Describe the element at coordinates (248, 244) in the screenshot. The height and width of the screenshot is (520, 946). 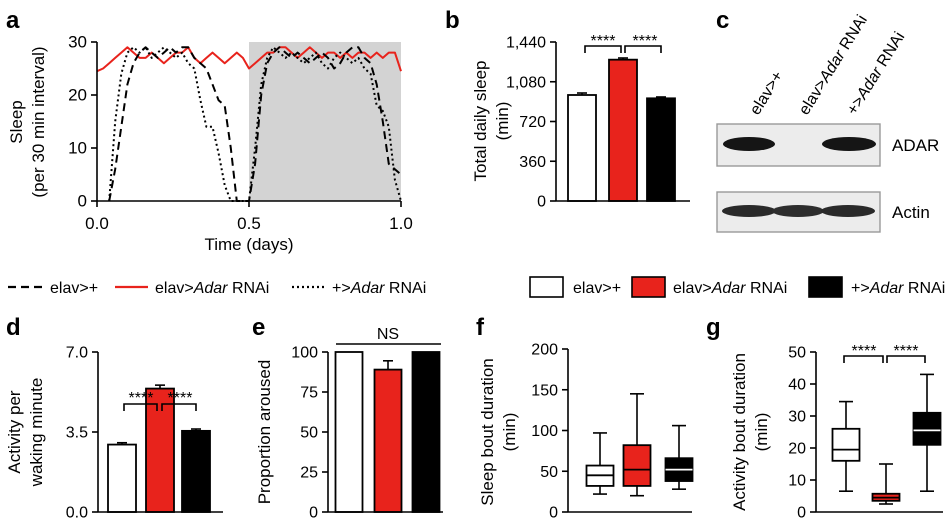
I see `panel-a-xlabel: Time (days)` at that location.